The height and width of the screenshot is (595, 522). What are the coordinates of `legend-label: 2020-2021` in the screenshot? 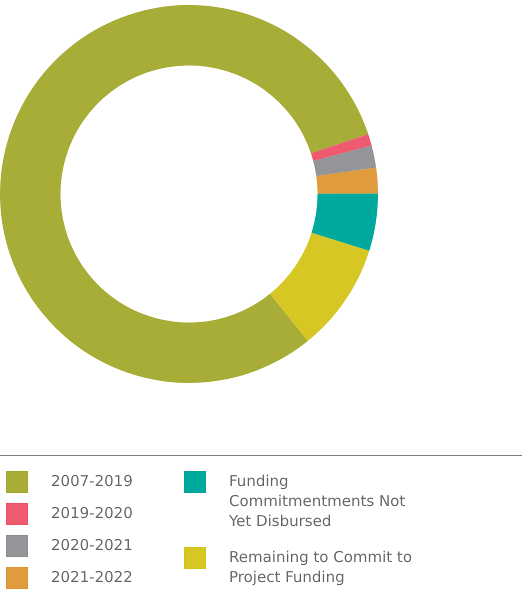 It's located at (92, 545).